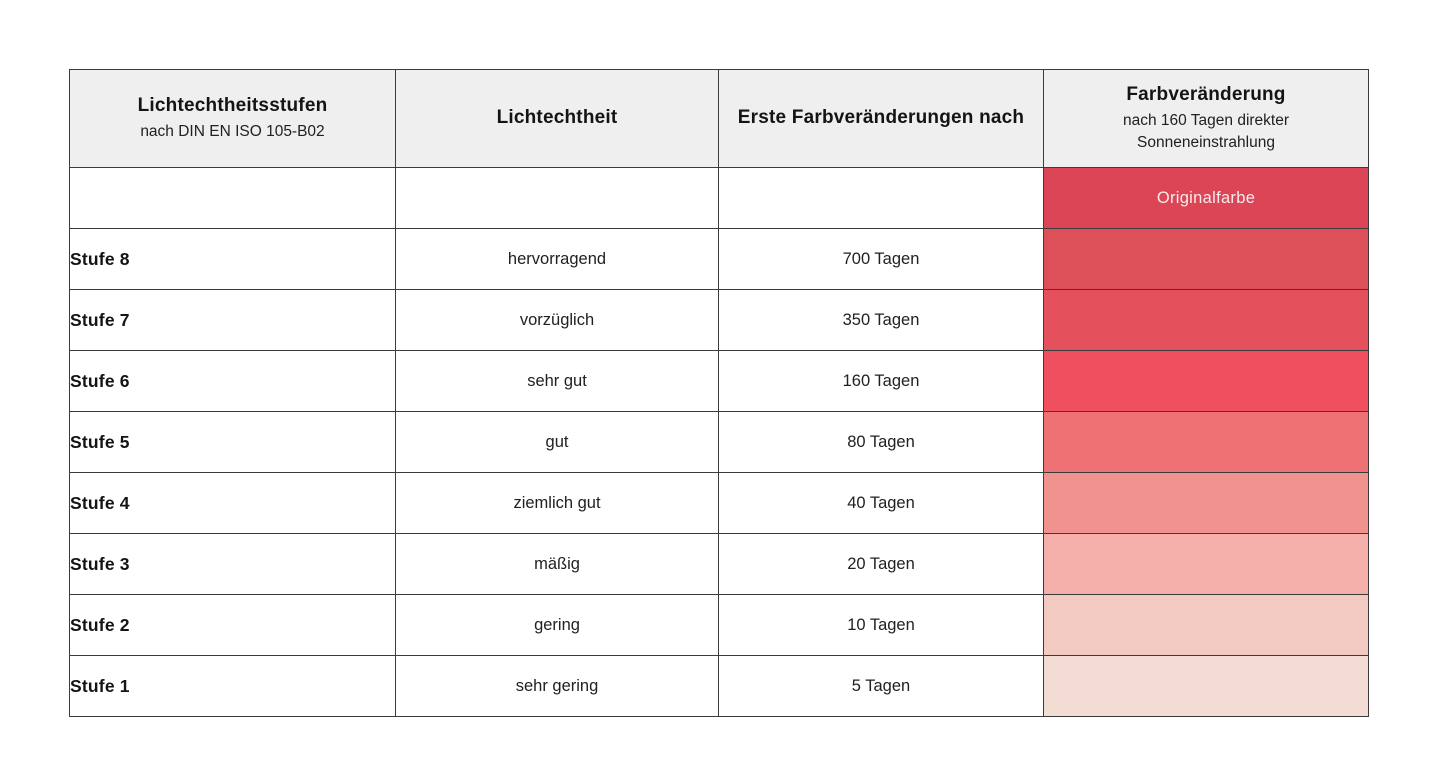 The width and height of the screenshot is (1440, 776). I want to click on stufe-cell: Stufe 1, so click(232, 686).